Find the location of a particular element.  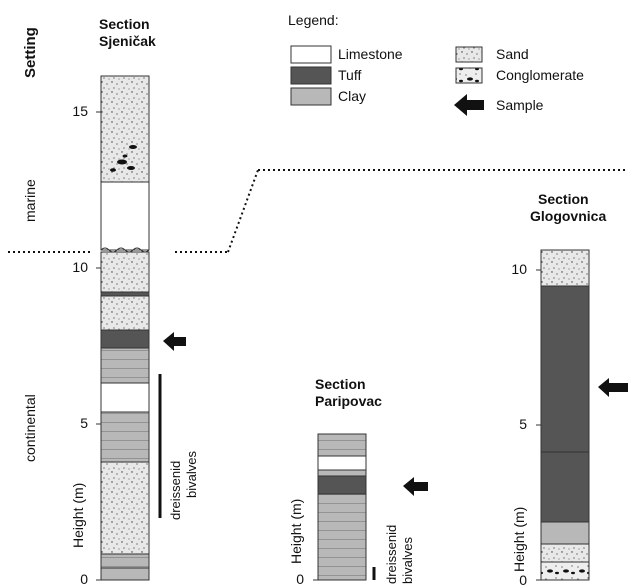

paripovac-sample-arrow is located at coordinates (415, 486).